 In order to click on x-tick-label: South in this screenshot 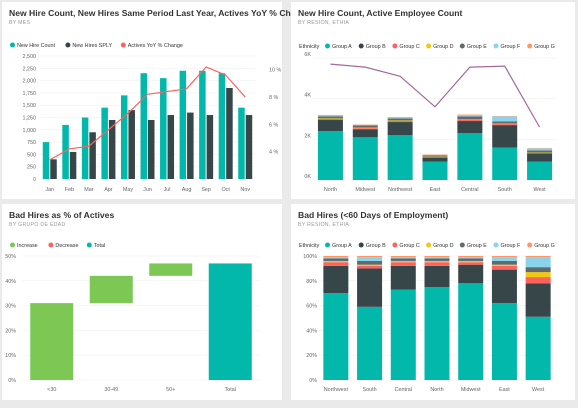, I will do `click(370, 390)`.